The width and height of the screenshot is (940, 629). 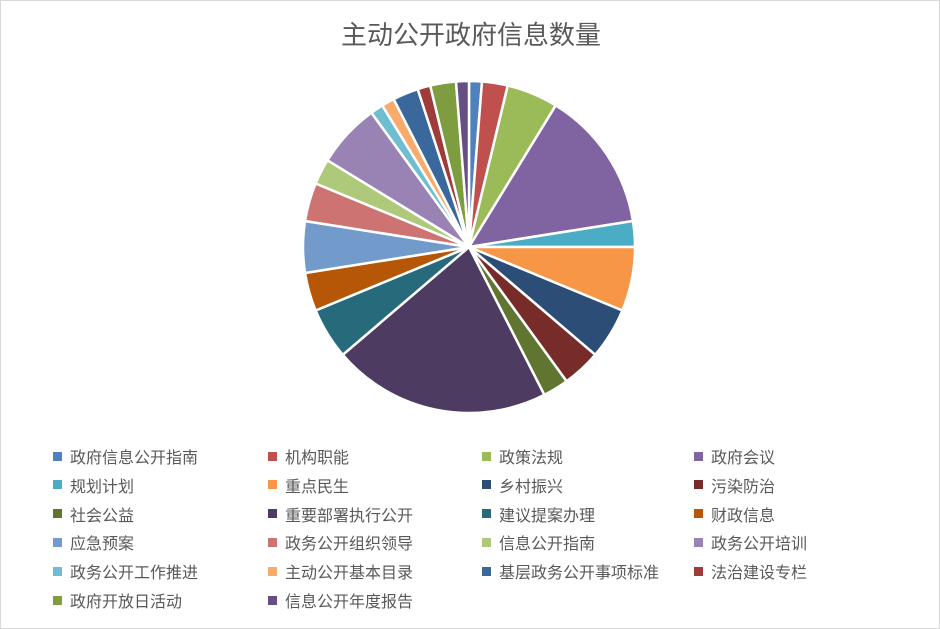 I want to click on legend-item: 主动公开基本目录, so click(x=340, y=571).